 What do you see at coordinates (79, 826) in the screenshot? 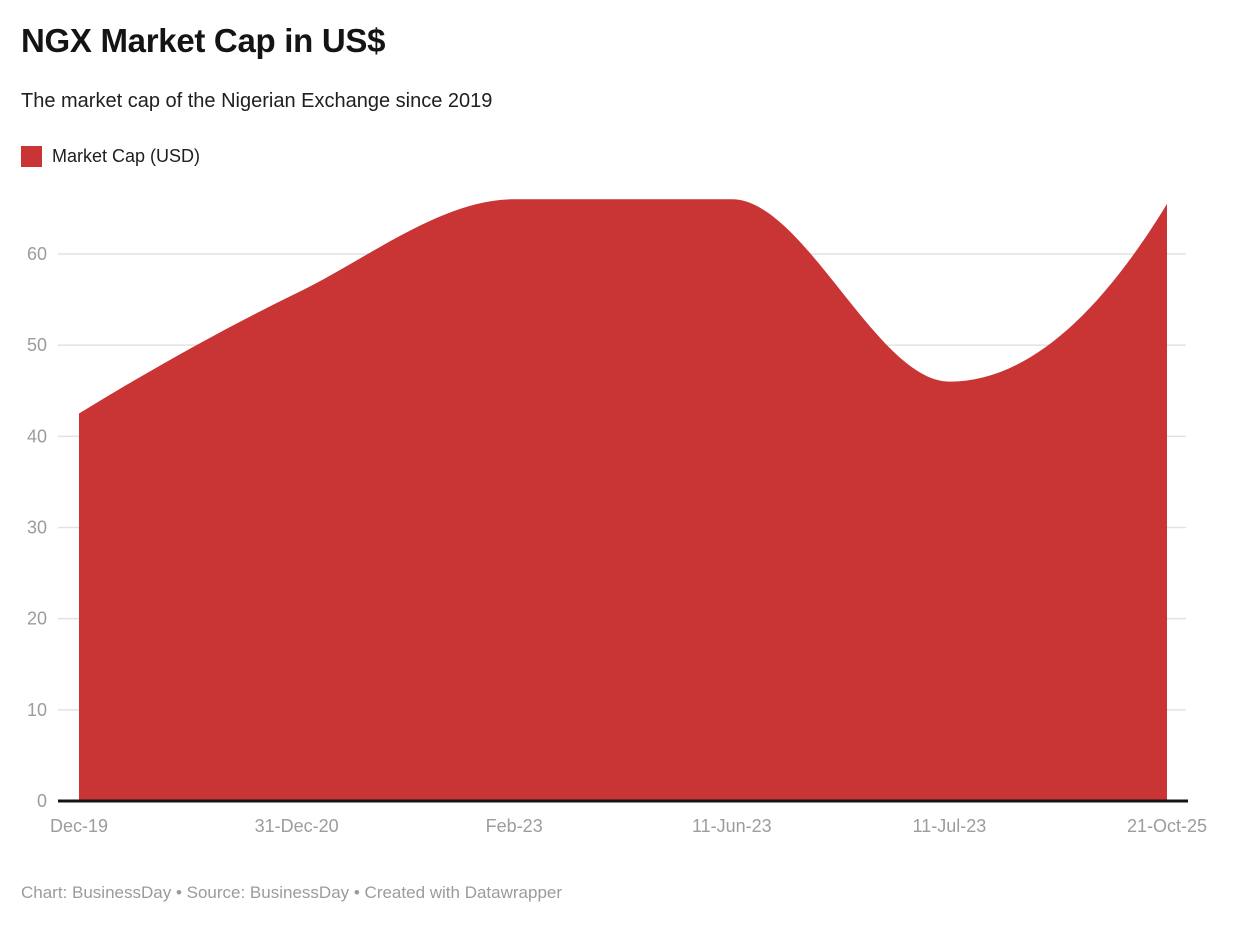
I see `x-tick-label: Dec-19` at bounding box center [79, 826].